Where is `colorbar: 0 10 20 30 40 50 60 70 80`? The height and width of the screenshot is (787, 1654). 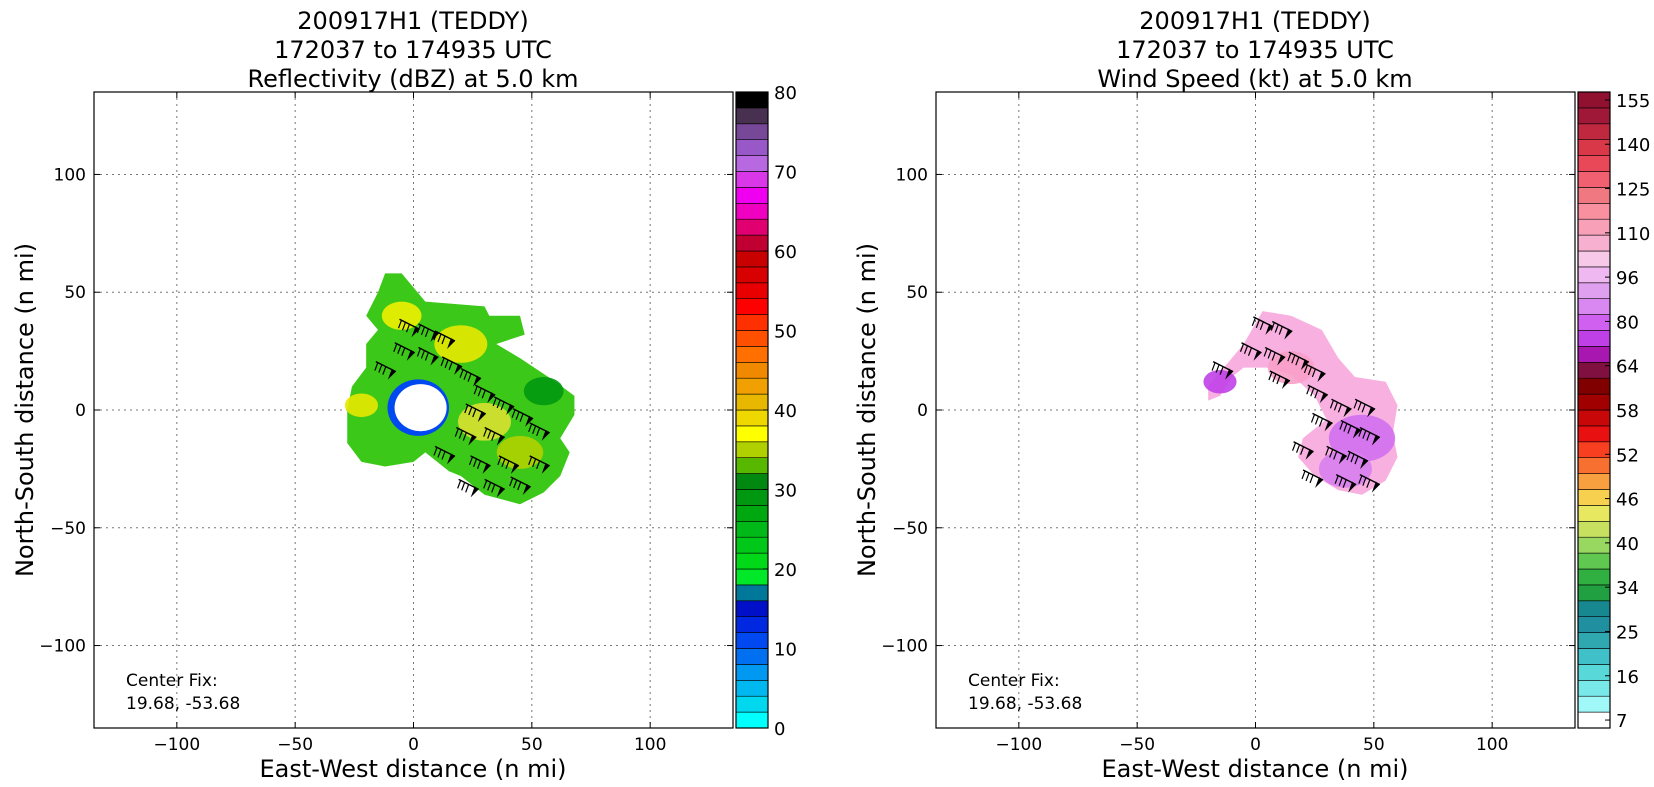
colorbar: 0 10 20 30 40 50 60 70 80 is located at coordinates (766, 411).